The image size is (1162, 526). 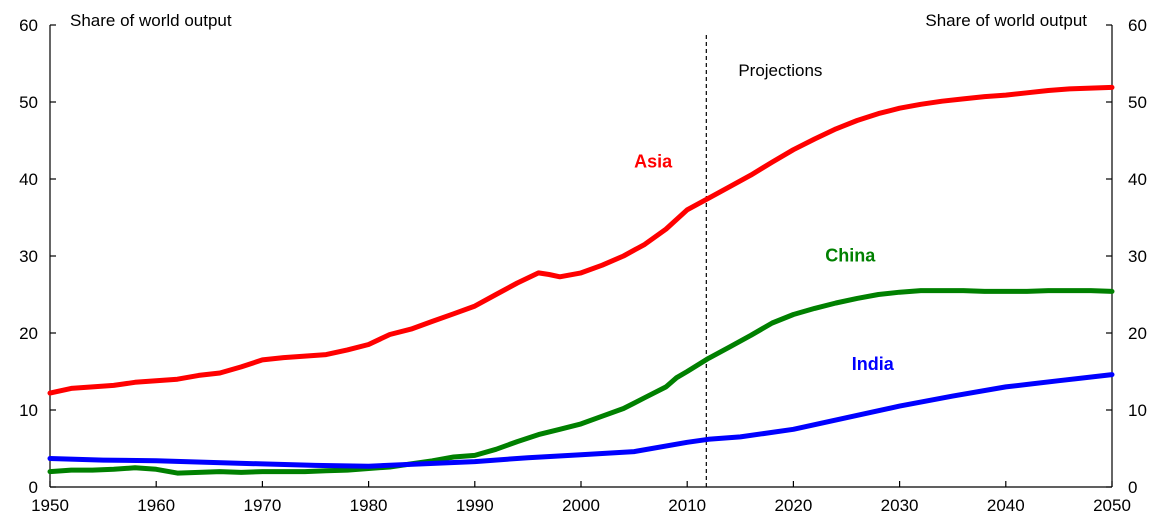 I want to click on series-label-china: China, so click(x=850, y=255).